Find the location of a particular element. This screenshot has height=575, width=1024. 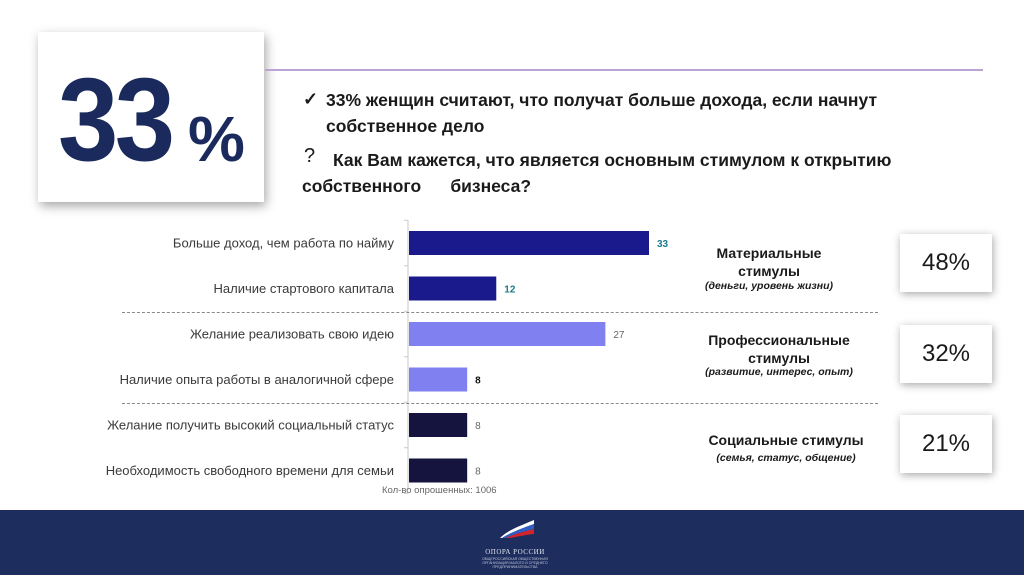

group-title-material: Материальные стимулы is located at coordinates (769, 262).